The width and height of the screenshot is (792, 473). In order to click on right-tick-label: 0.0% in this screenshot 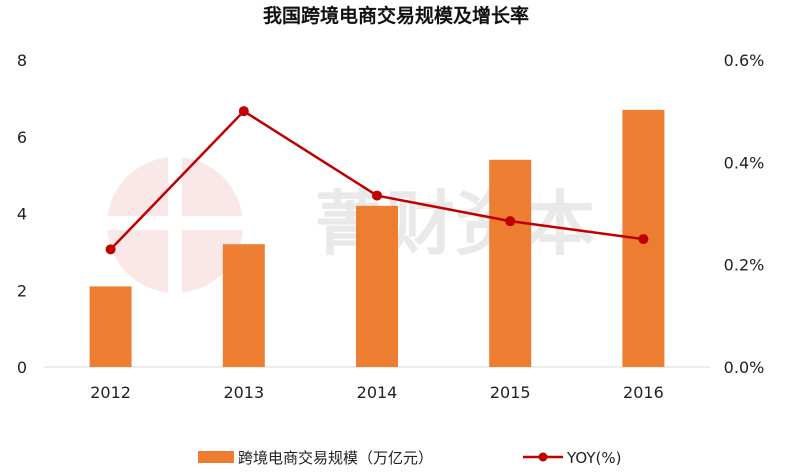, I will do `click(744, 367)`.